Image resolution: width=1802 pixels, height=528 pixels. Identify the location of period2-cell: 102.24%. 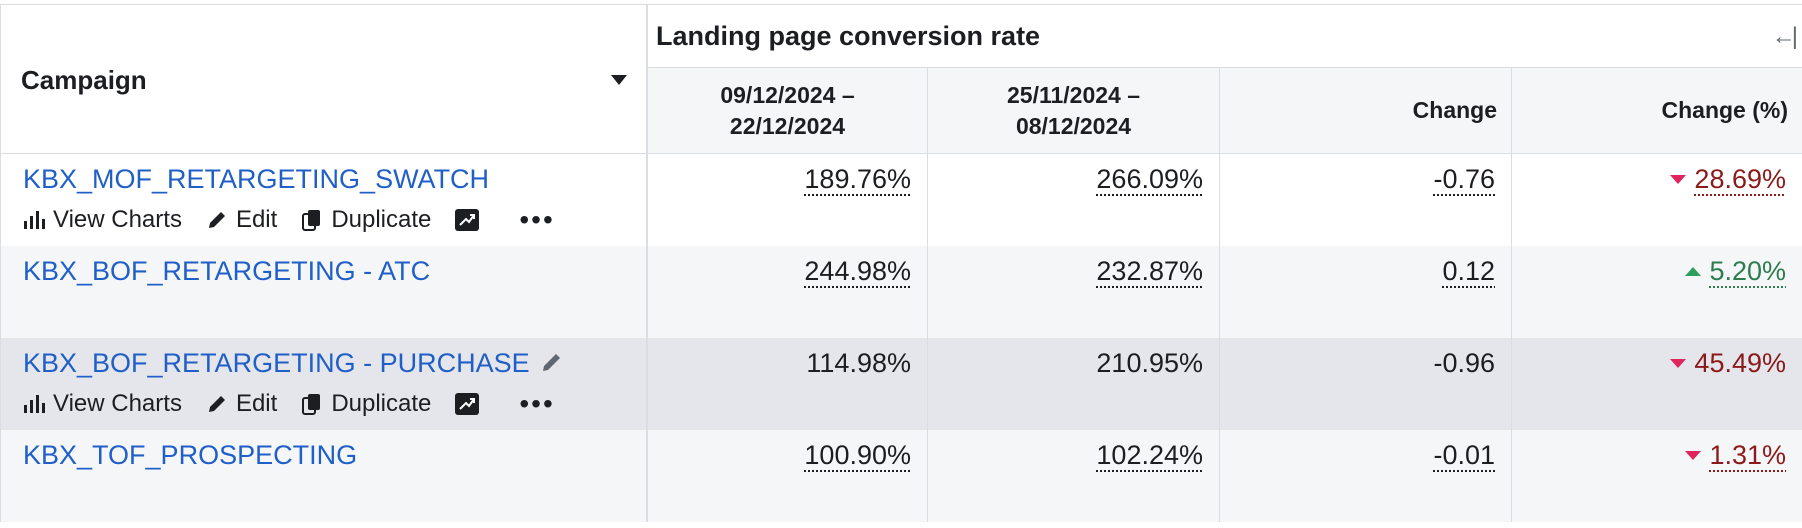
(1074, 476).